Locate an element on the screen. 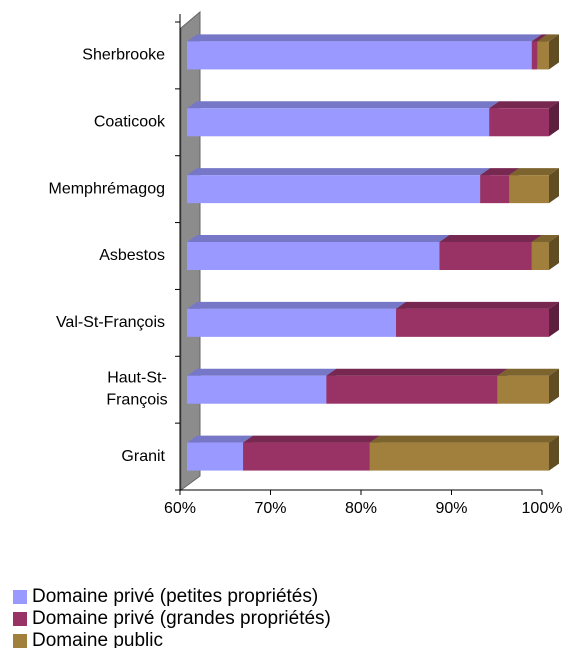  x-tick-label: 60% is located at coordinates (180, 508).